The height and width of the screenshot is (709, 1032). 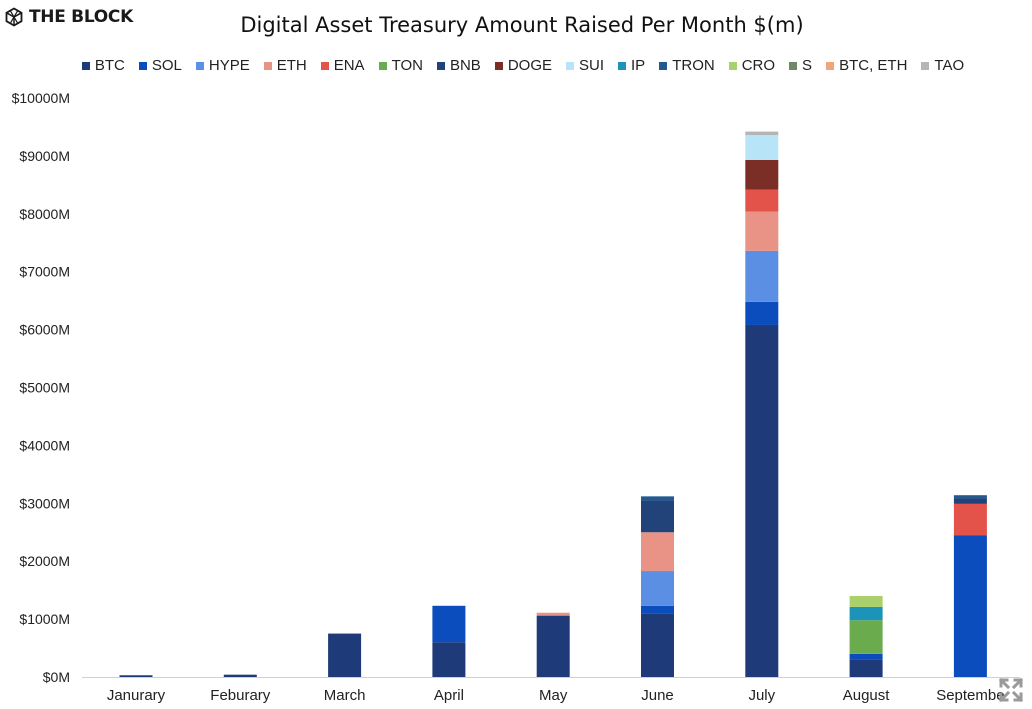 I want to click on bar-segment: June TRON, so click(x=657, y=498).